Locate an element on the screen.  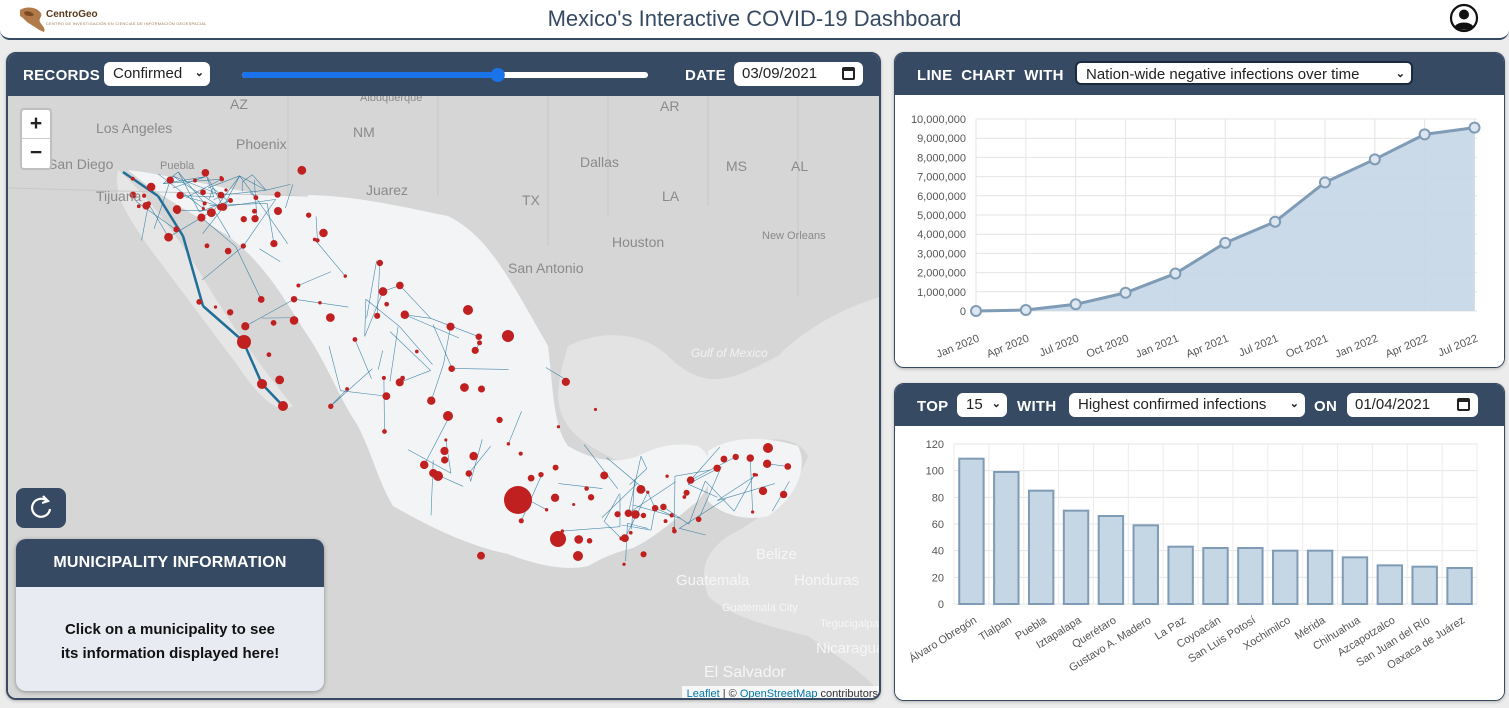
date-slider is located at coordinates (446, 75).